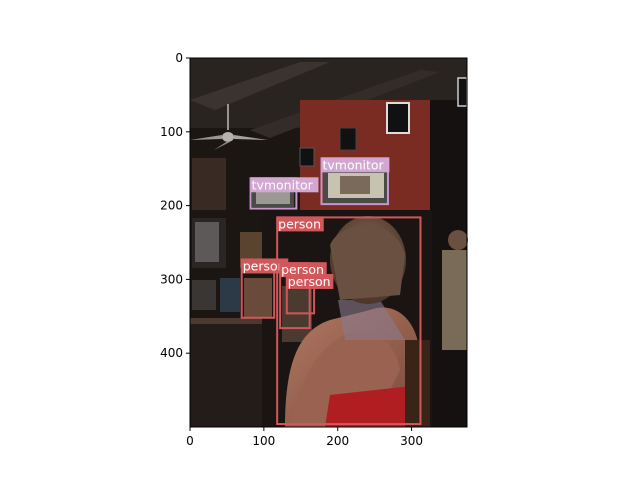 Image resolution: width=640 pixels, height=480 pixels. Describe the element at coordinates (304, 437) in the screenshot. I see `x-axis: 0 100 200 300` at that location.